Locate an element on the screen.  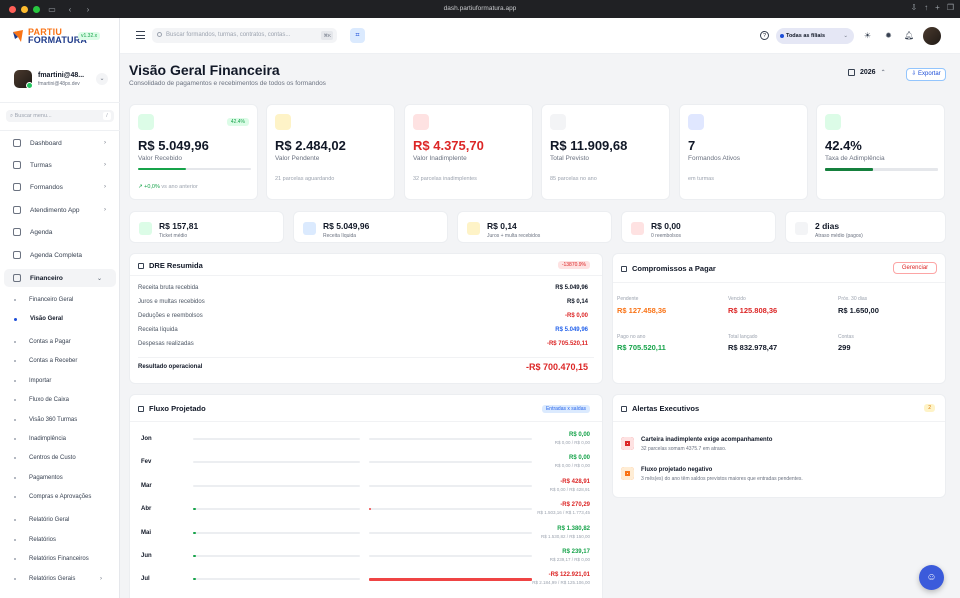
filial-select: Todas as filiais ⌄ is located at coordinates (815, 36).